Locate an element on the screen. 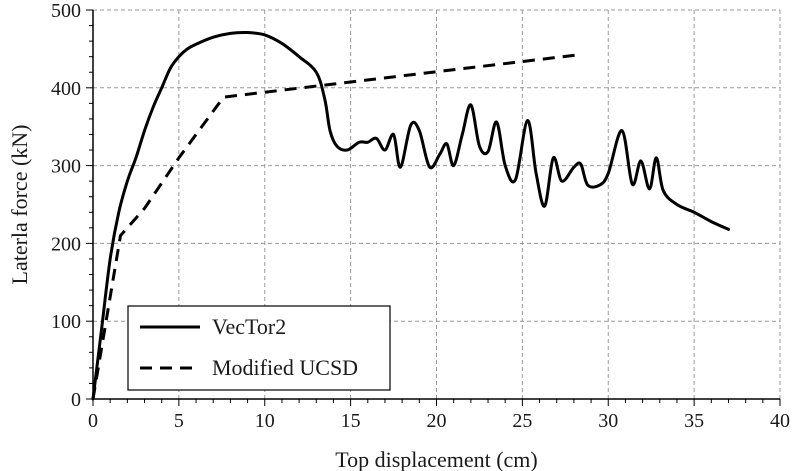  x-axis-title: Top displacement (cm) is located at coordinates (436, 459).